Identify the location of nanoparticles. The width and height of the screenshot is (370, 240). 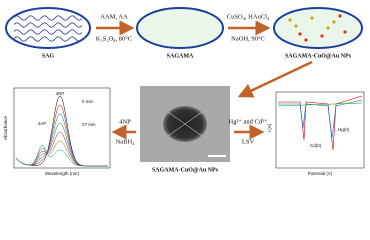
(317, 28).